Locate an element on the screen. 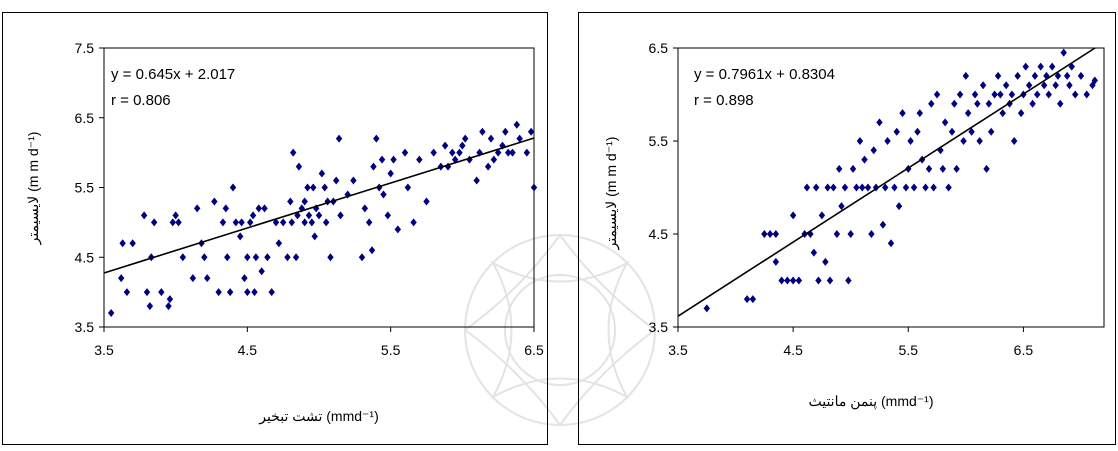 This screenshot has height=451, width=1118. left-equation: y = 0.645x + 2.017 is located at coordinates (173, 74).